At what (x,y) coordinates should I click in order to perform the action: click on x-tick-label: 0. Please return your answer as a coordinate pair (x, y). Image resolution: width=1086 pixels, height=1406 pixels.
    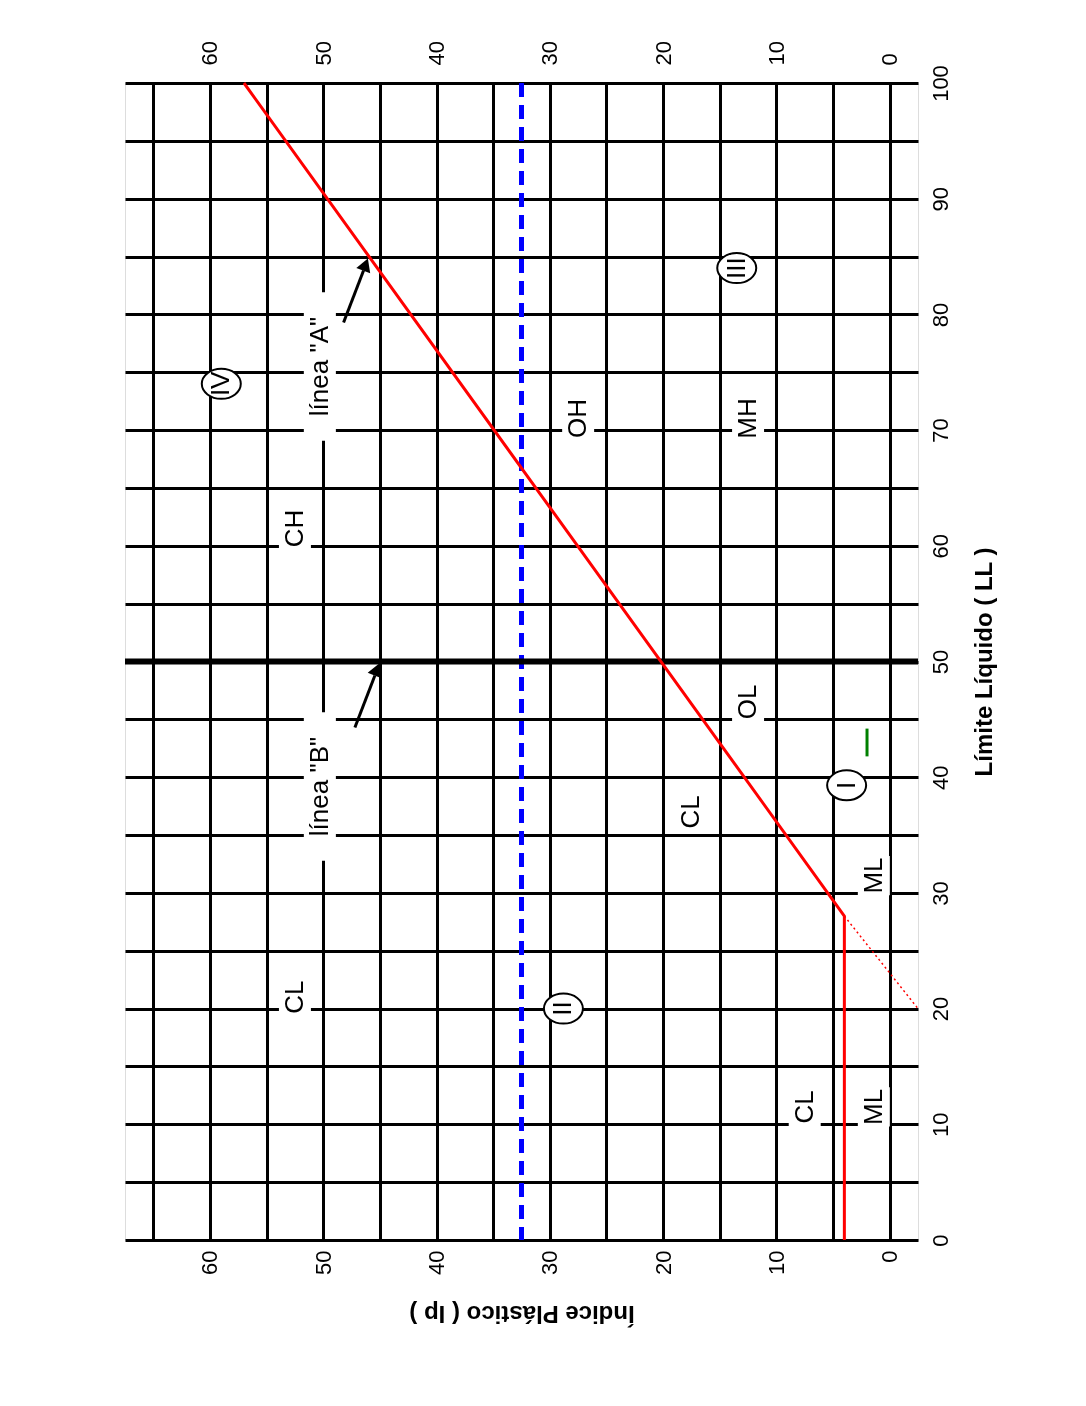
    Looking at the image, I should click on (890, 1256).